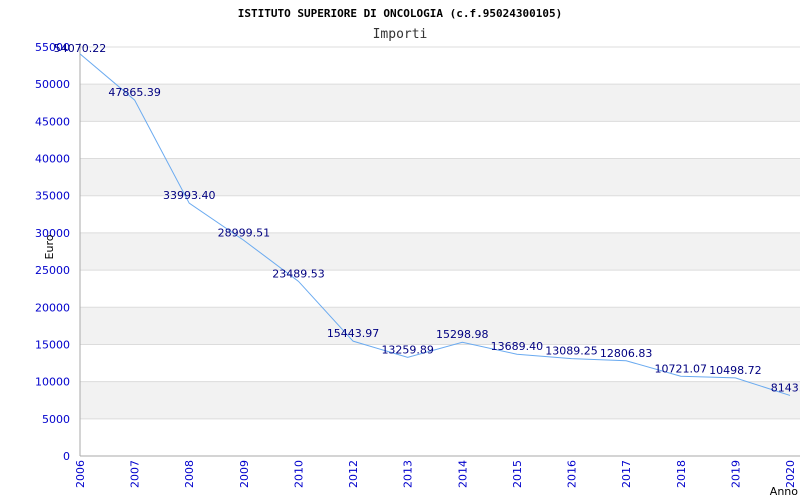  I want to click on y-tick-label: 35000, so click(52, 196).